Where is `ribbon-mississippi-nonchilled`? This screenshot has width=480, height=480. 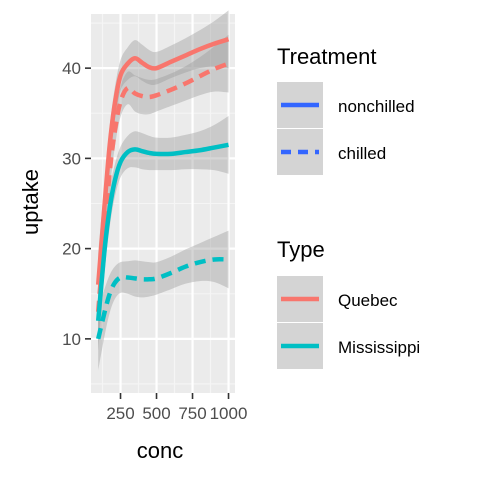
ribbon-mississippi-nonchilled is located at coordinates (163, 234).